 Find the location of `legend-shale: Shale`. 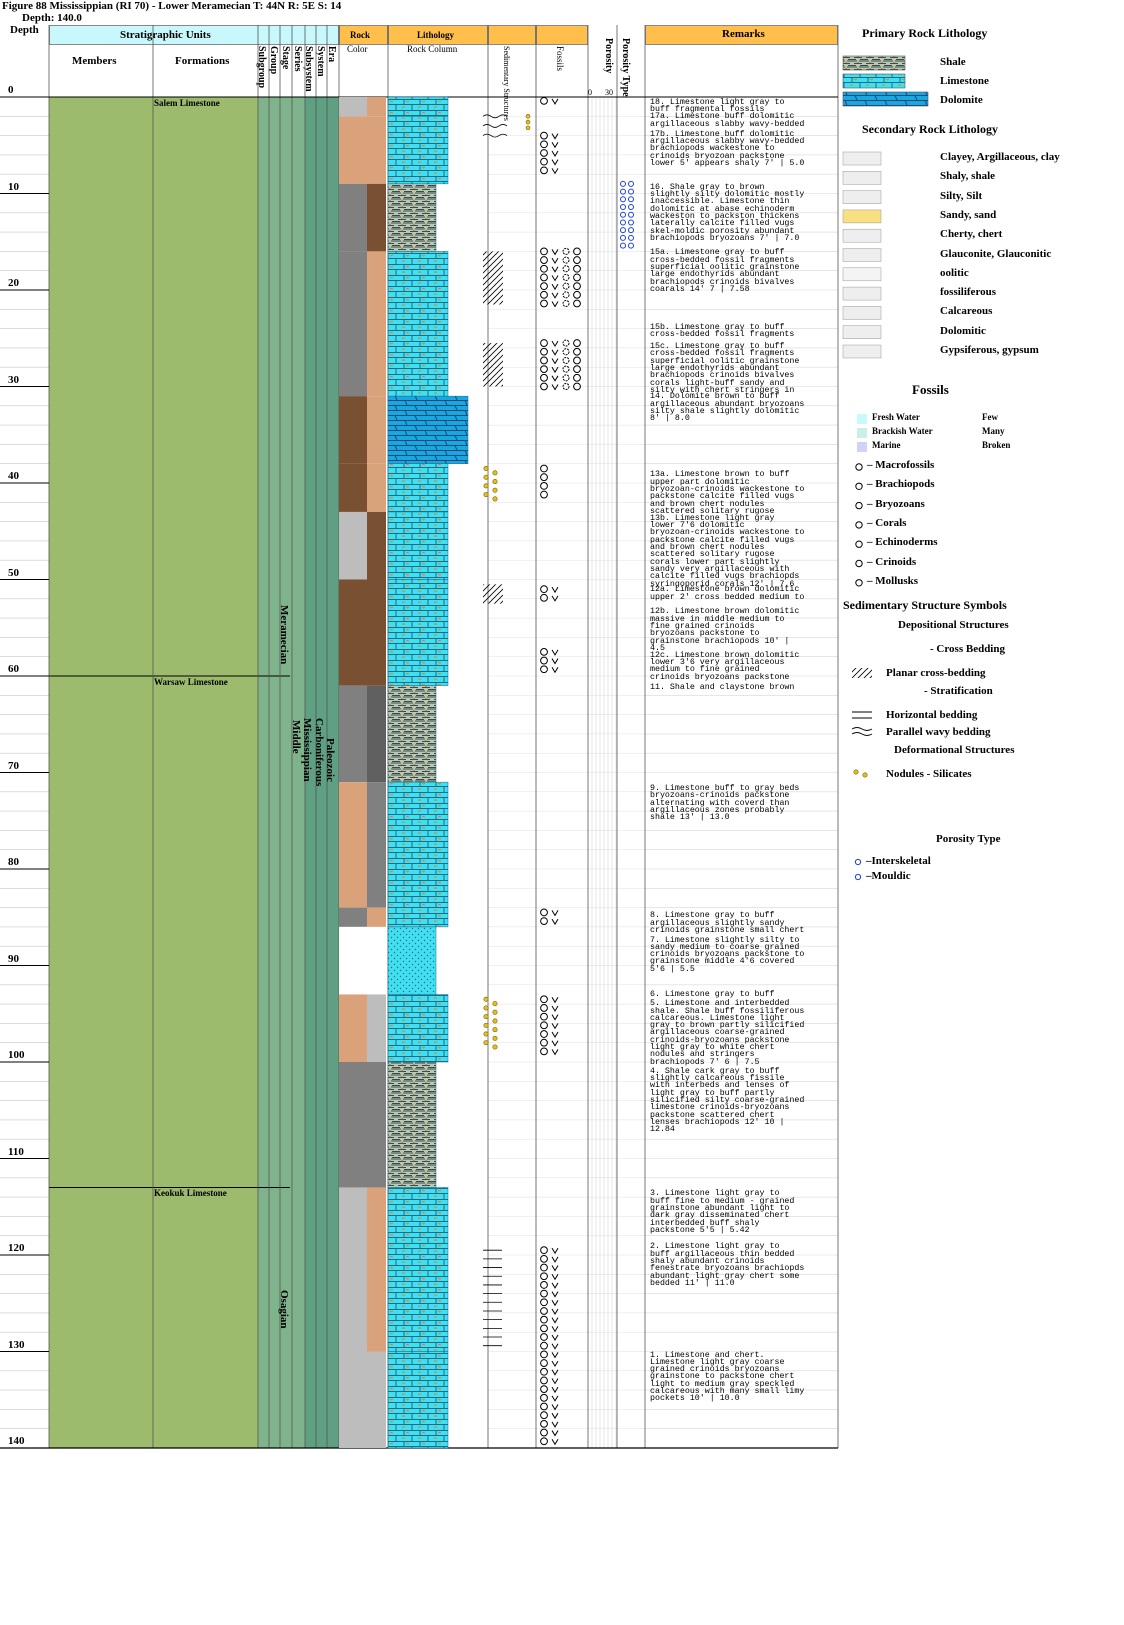

legend-shale: Shale is located at coordinates (953, 62).